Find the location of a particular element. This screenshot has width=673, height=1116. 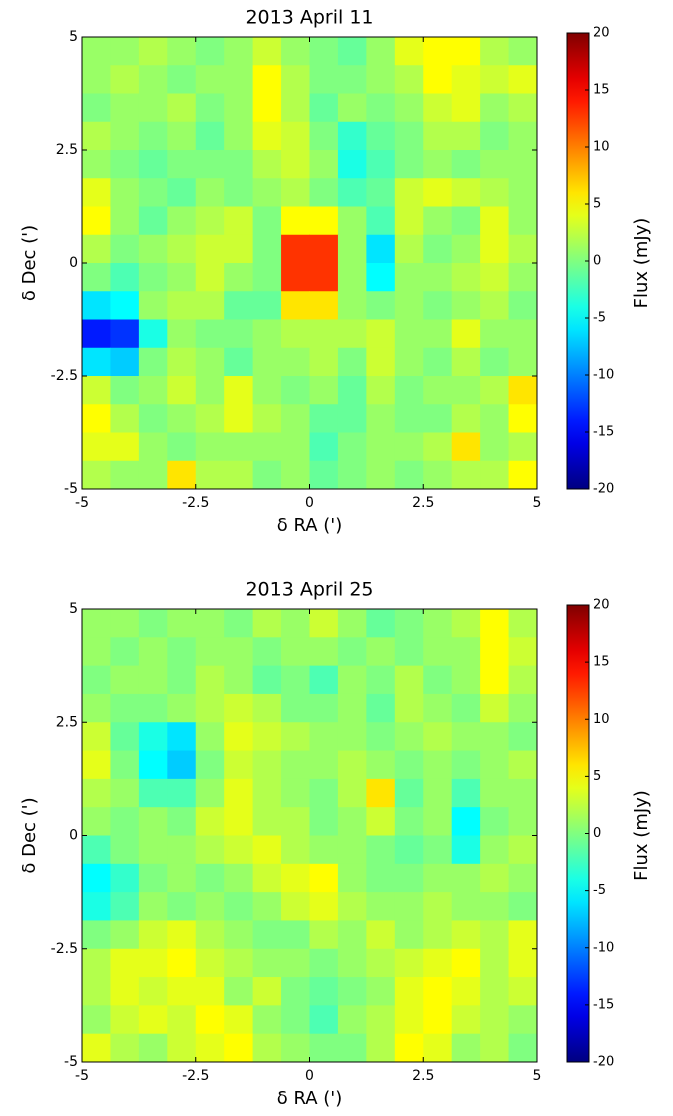

colorbar-tick-label: -20 is located at coordinates (603, 1062).